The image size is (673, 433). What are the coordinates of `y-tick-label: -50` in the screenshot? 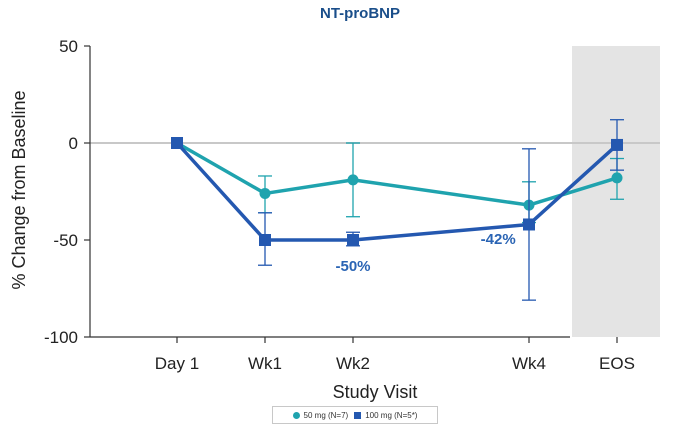 It's located at (65, 240).